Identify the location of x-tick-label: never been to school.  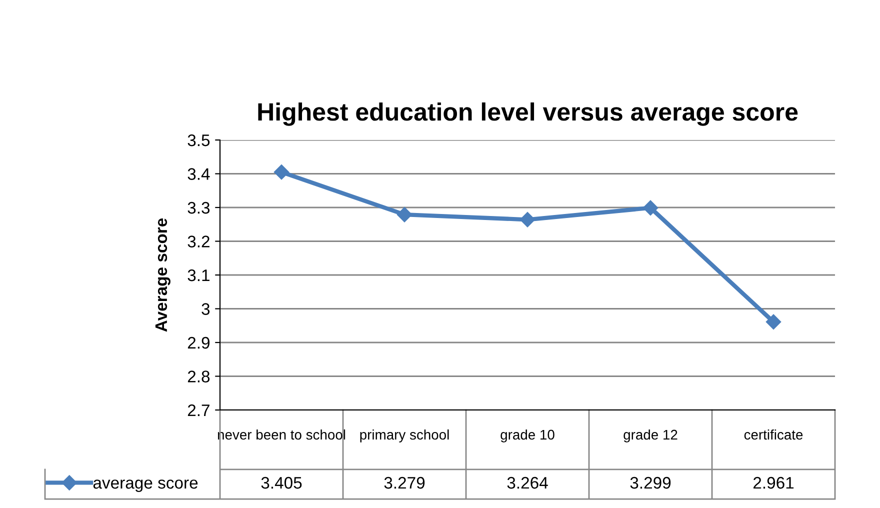
(282, 434).